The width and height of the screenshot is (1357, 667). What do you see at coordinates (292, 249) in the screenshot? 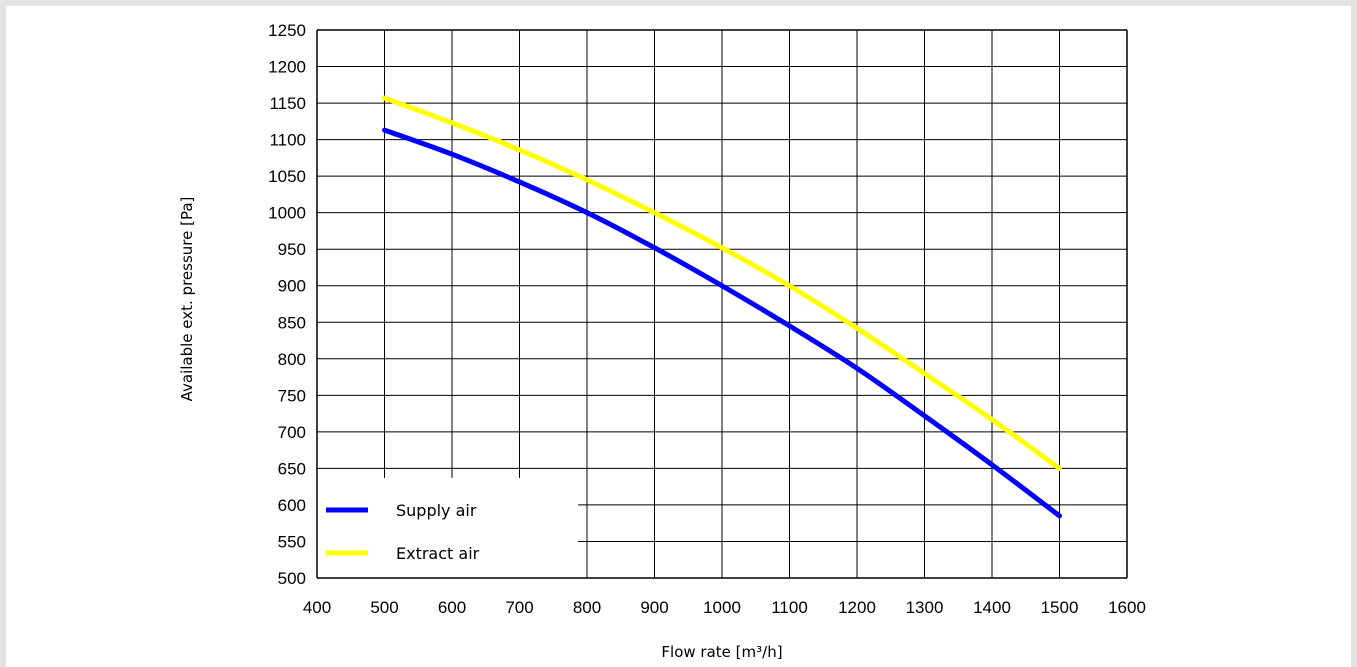
I see `y-tick-label: 950` at bounding box center [292, 249].